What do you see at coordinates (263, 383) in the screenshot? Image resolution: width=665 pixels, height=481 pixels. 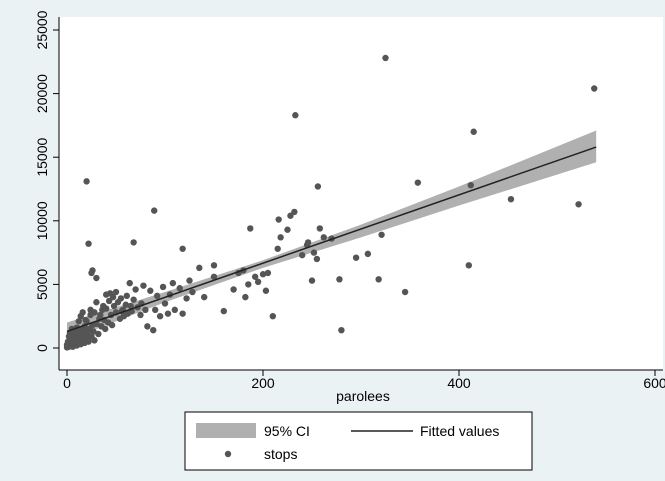 I see `x-tick-label: 200` at bounding box center [263, 383].